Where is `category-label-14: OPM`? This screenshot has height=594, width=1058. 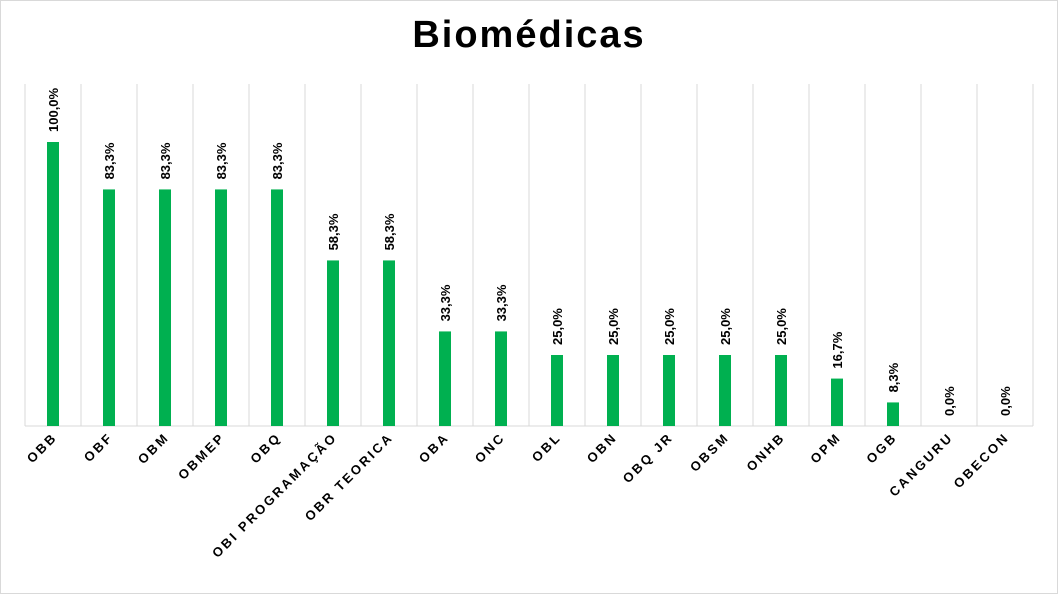 category-label-14: OPM is located at coordinates (825, 448).